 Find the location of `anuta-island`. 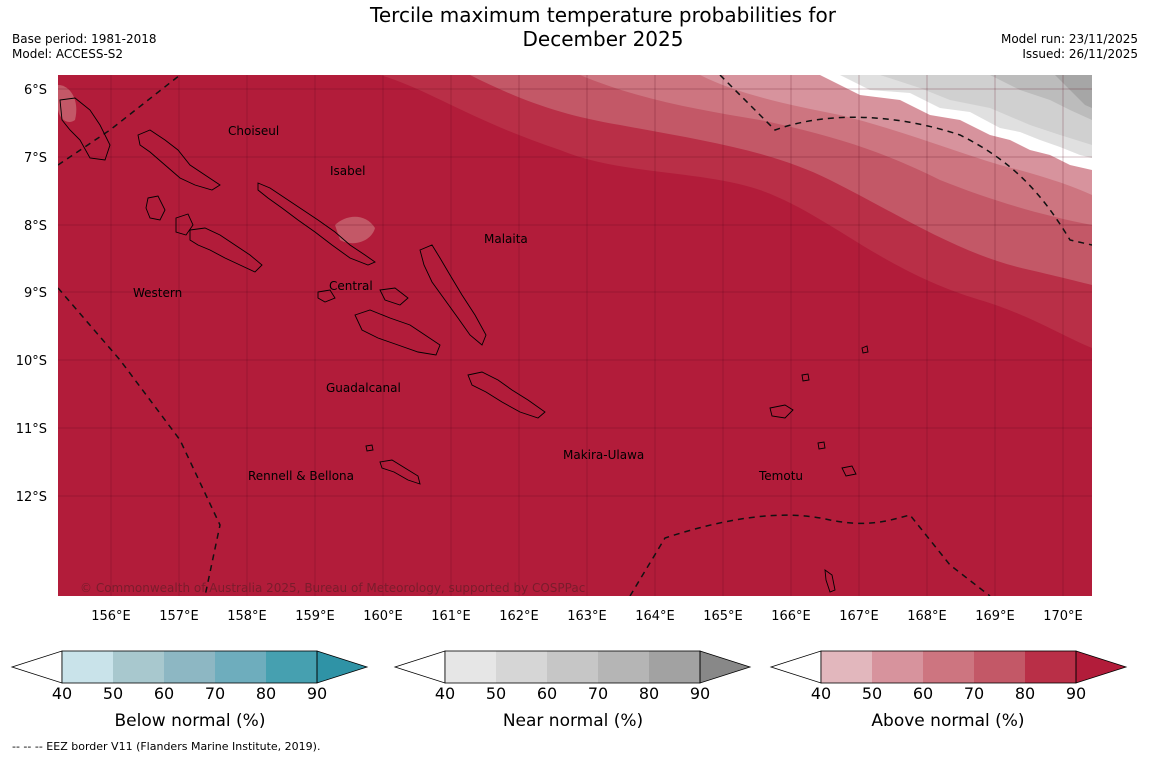

anuta-island is located at coordinates (821, 445).